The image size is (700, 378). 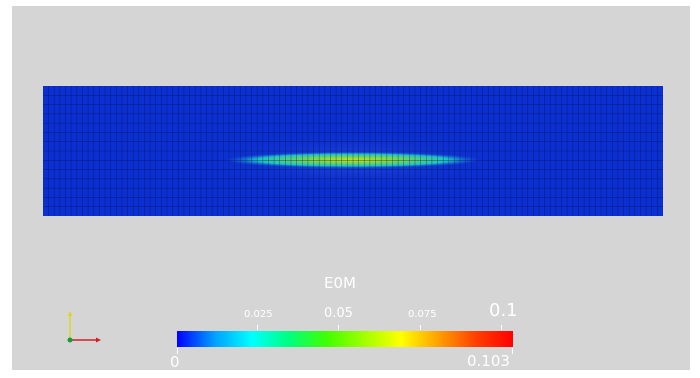 What do you see at coordinates (98, 340) in the screenshot?
I see `x-axis-arrowhead-icon` at bounding box center [98, 340].